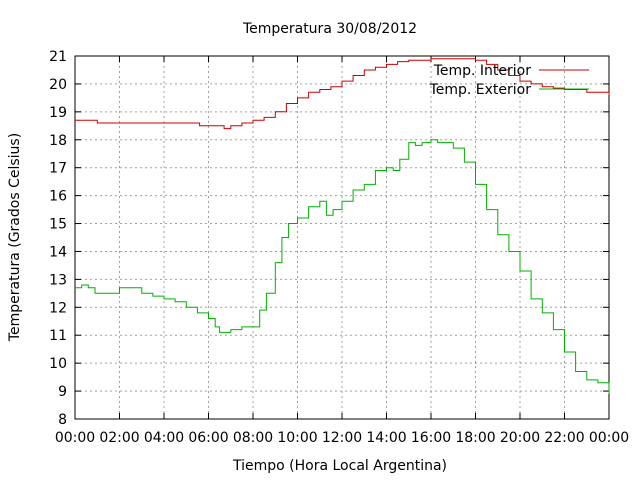 The width and height of the screenshot is (640, 480). Describe the element at coordinates (58, 197) in the screenshot. I see `y-tick-label: 16` at that location.